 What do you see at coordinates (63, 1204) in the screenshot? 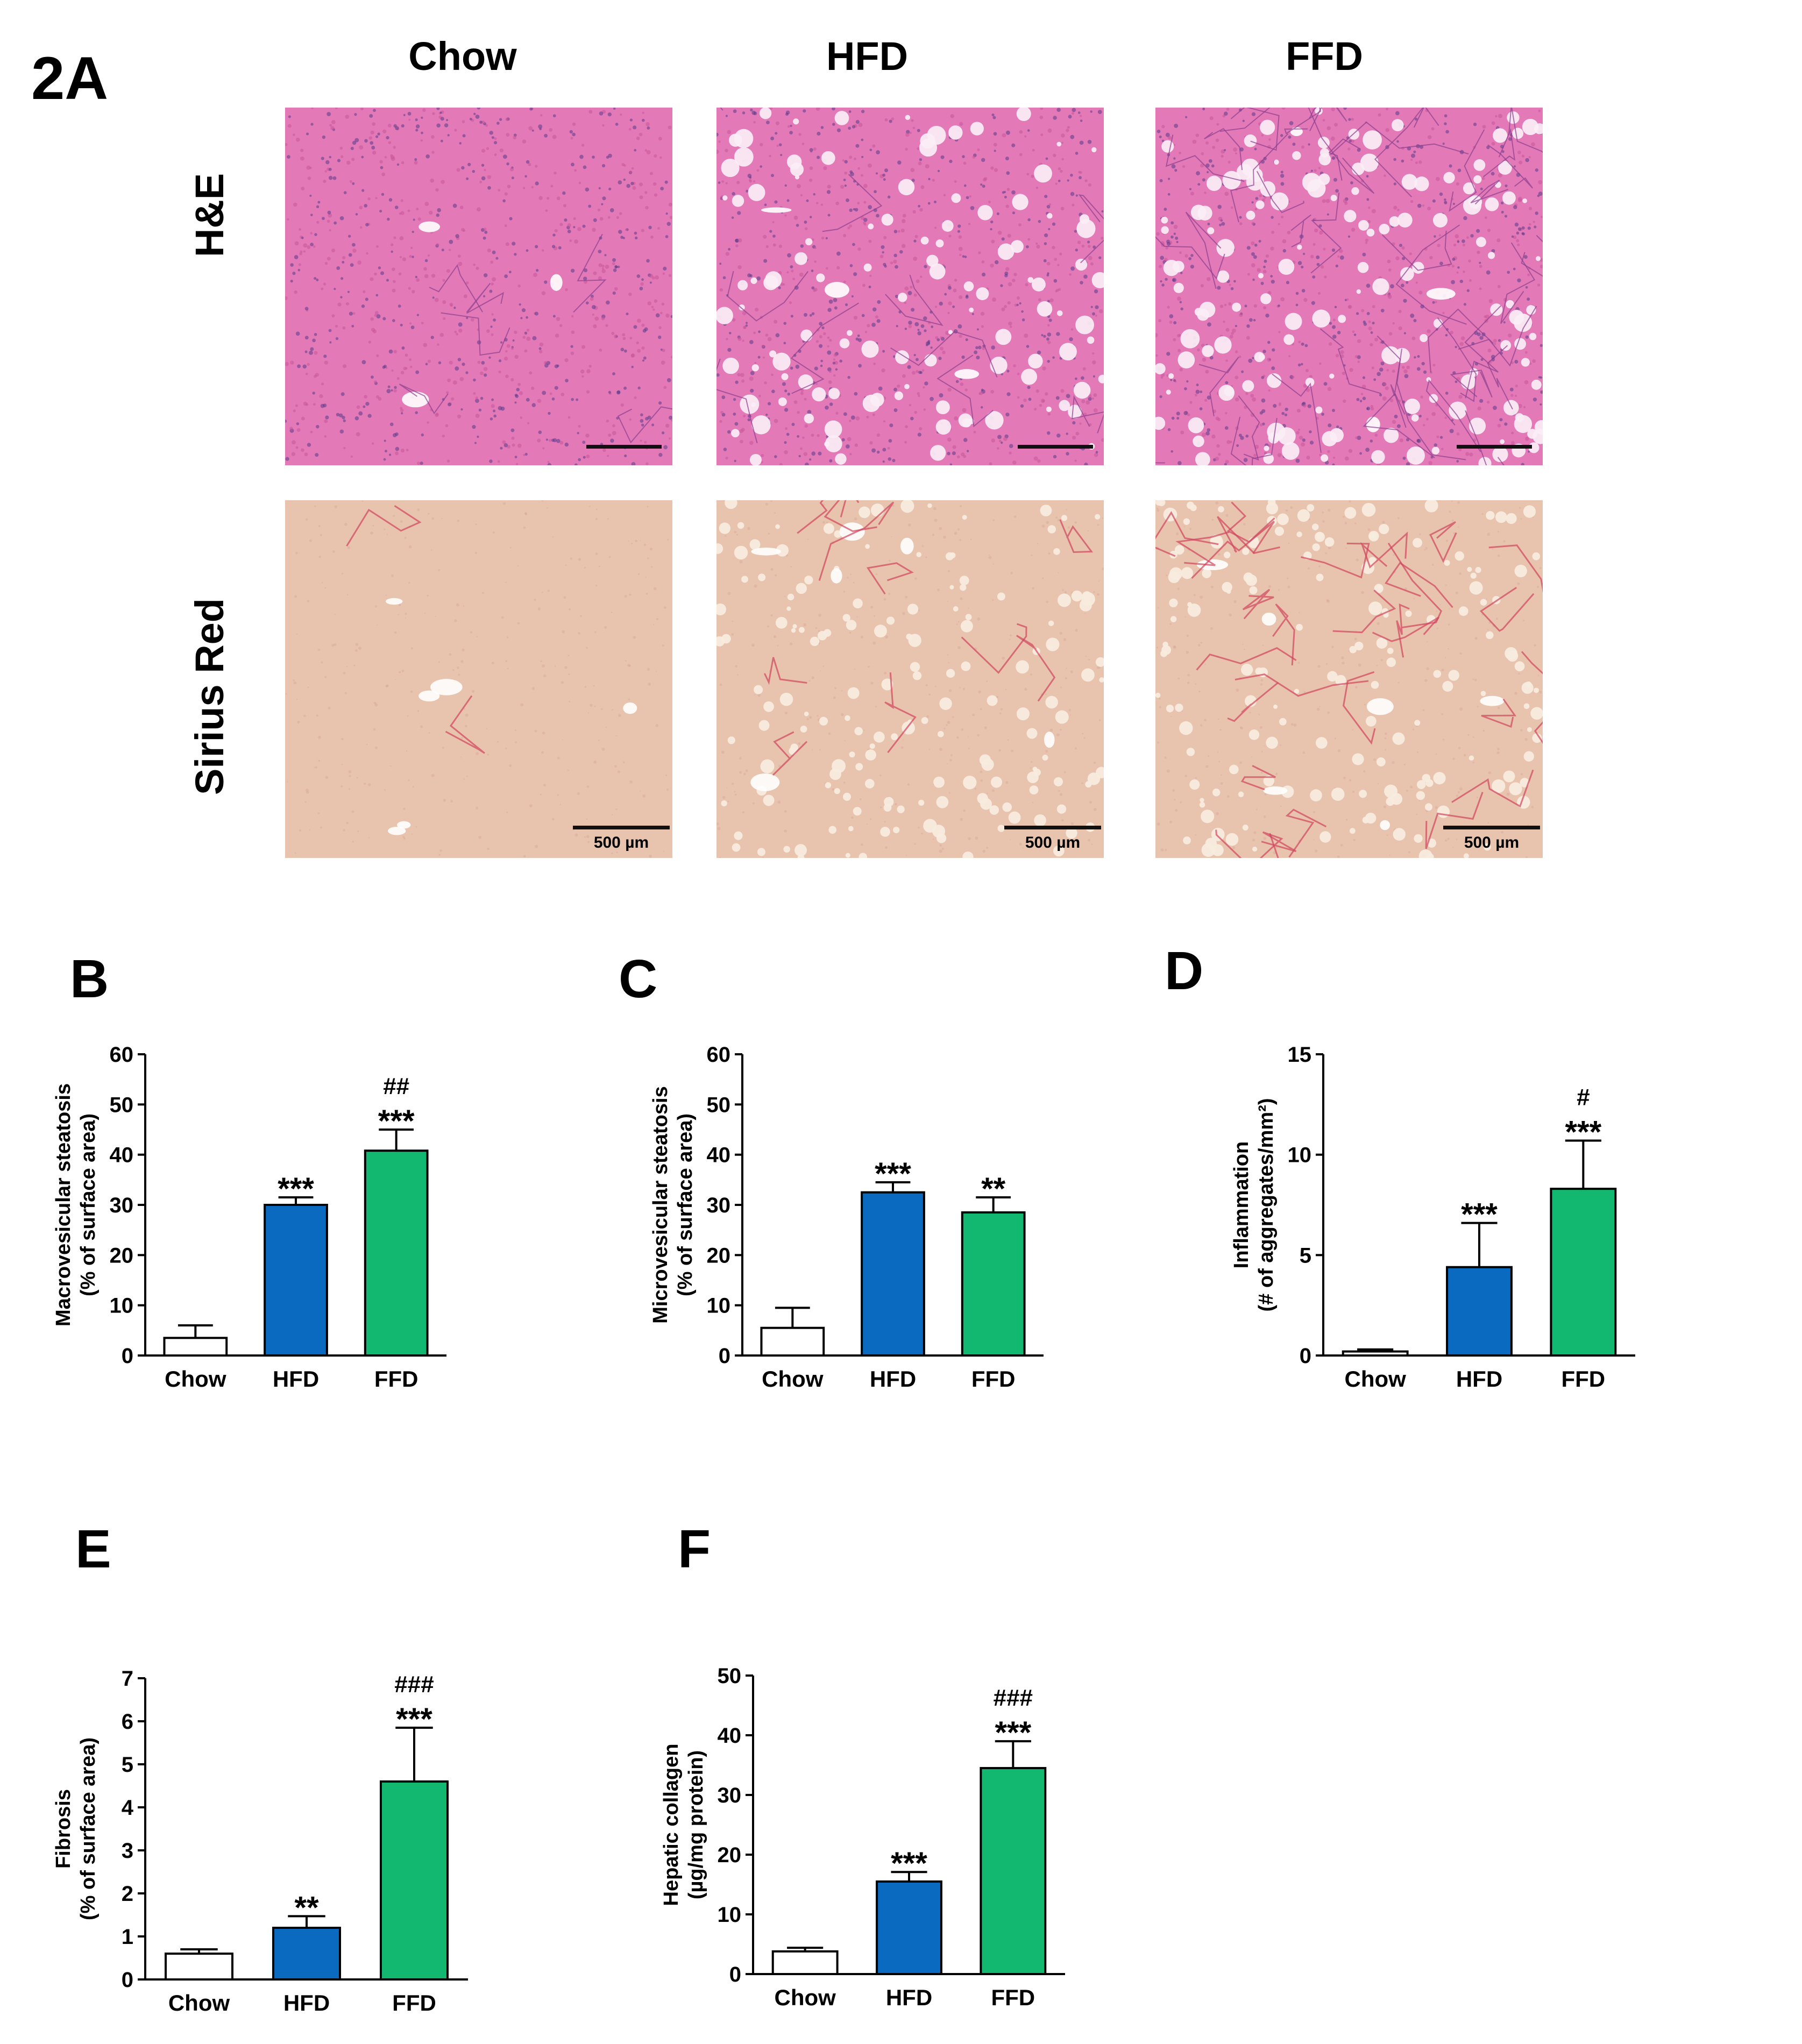
I see `y-axis-label-line: Macrovesicular steatosis` at bounding box center [63, 1204].